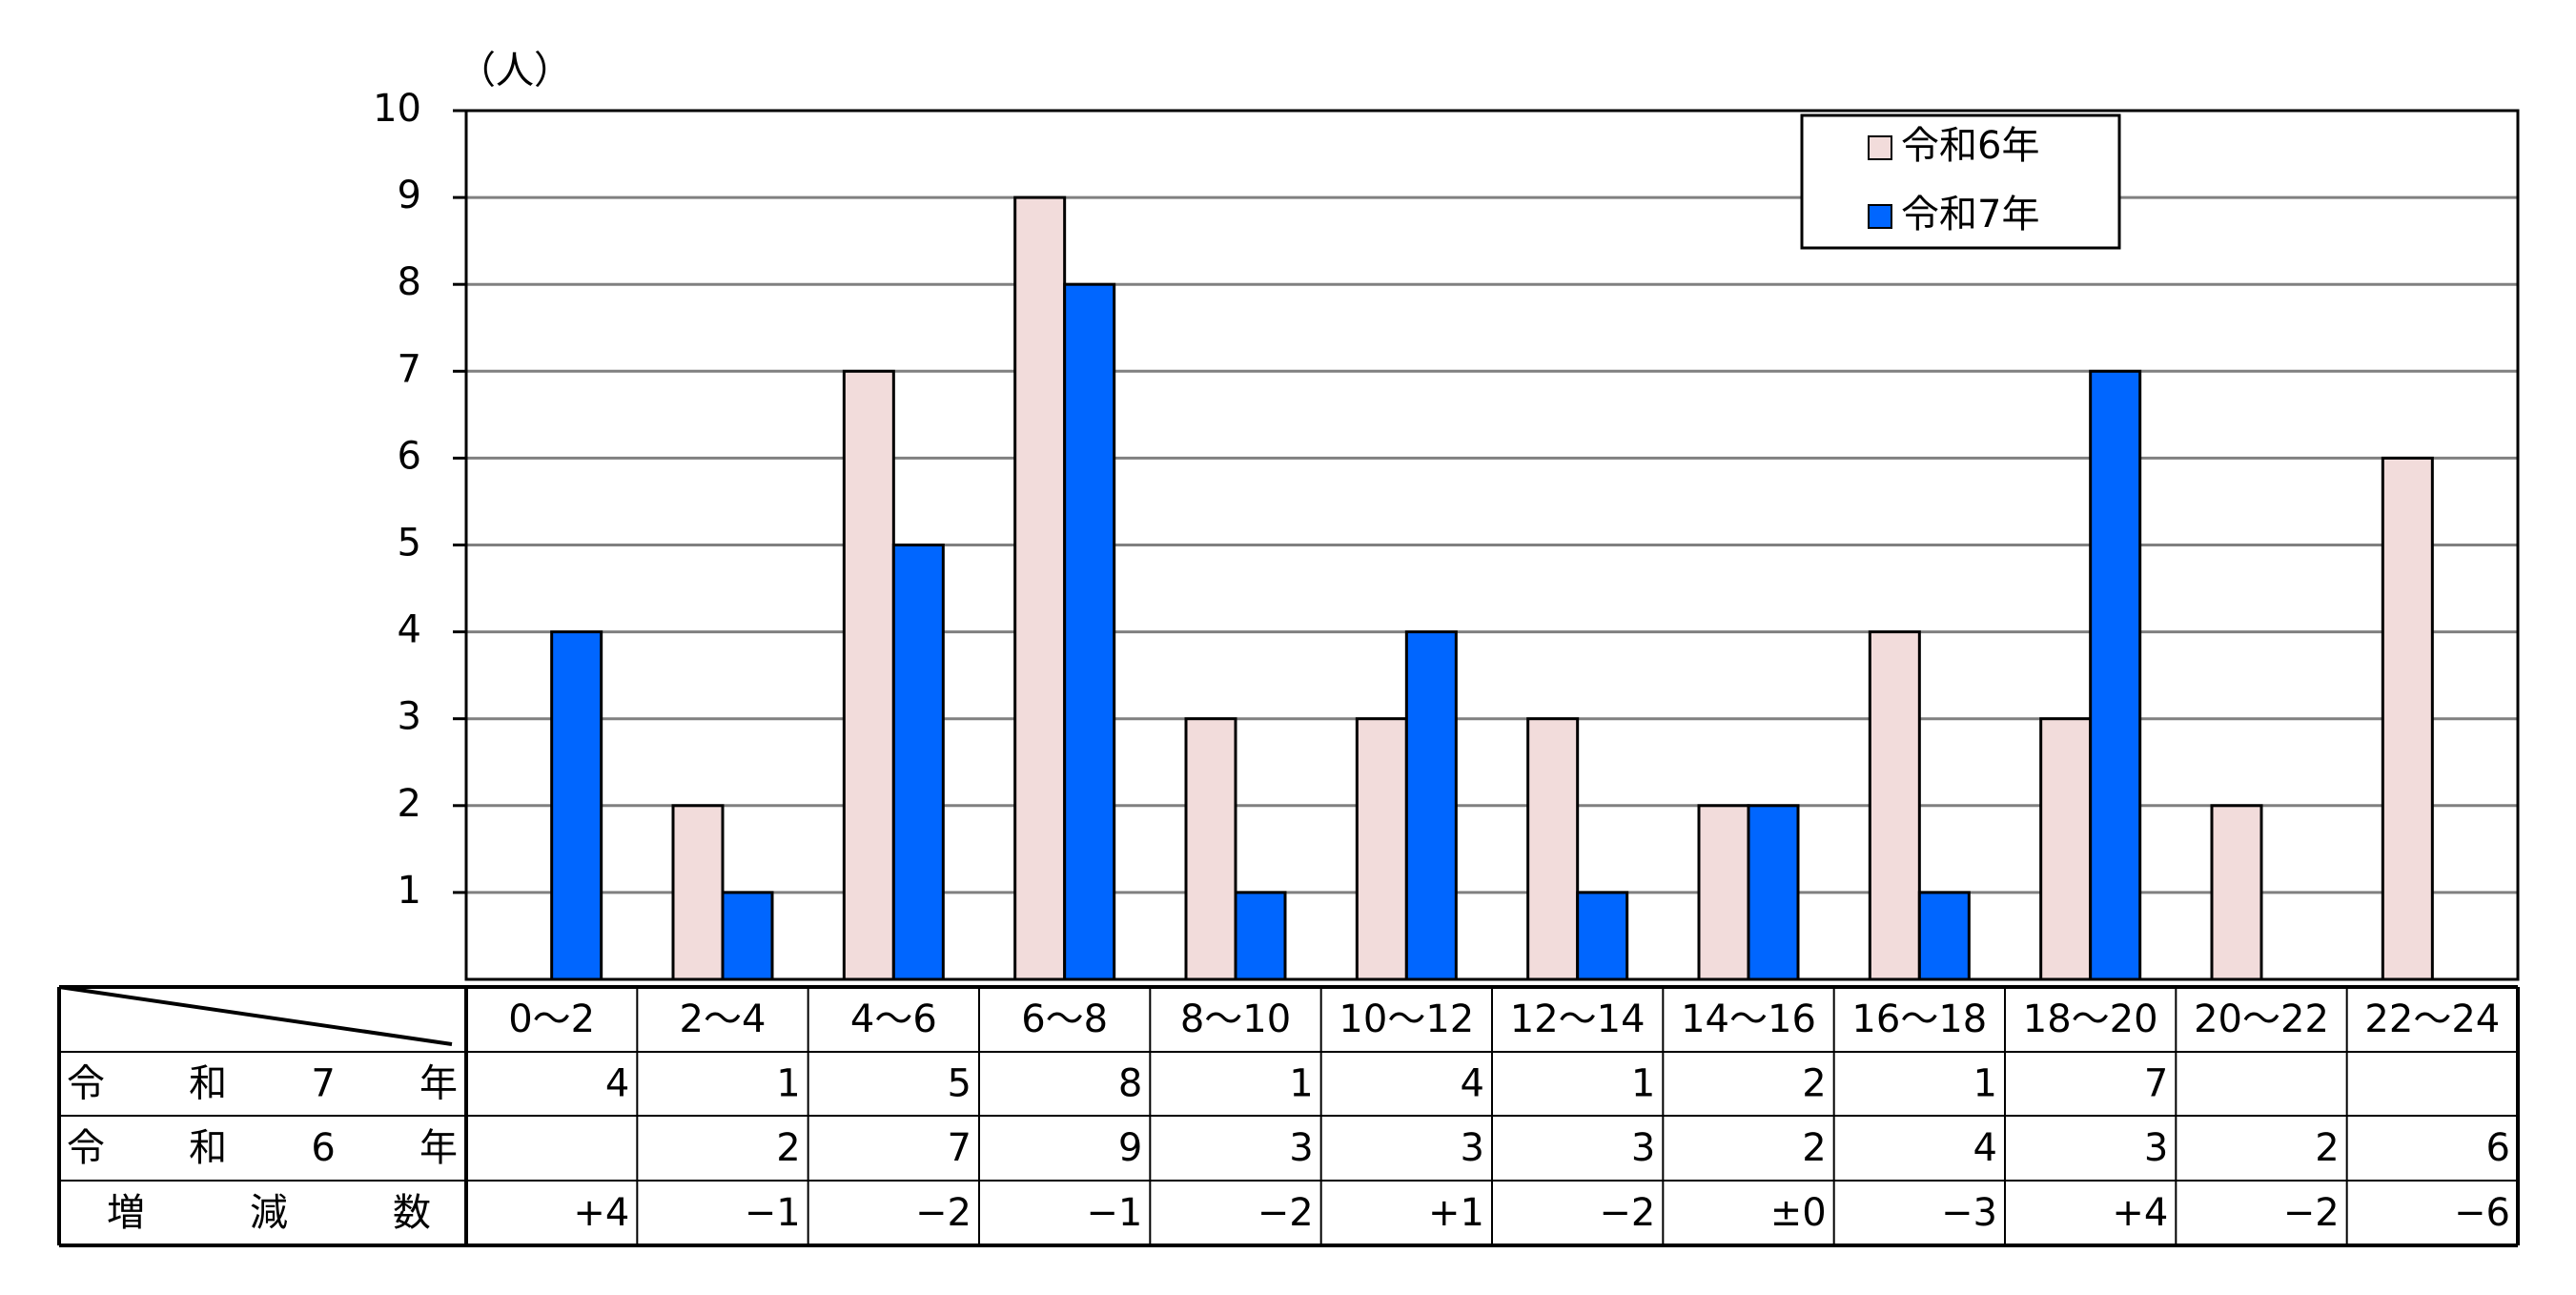  I want to click on y-tick-label: 8, so click(409, 282).